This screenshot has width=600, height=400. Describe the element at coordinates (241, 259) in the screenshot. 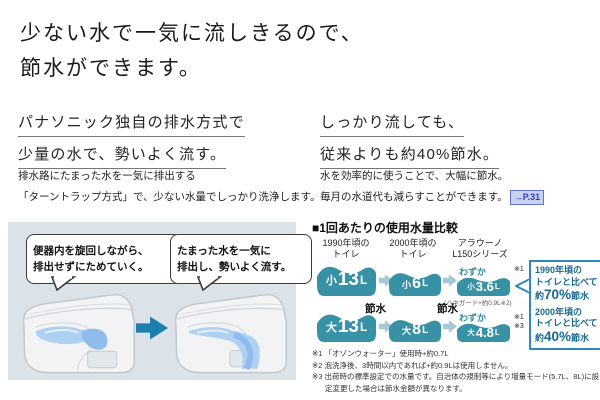

I see `speech-bubble-after: たまった水を一気に 排出し、勢いよく流す。` at that location.